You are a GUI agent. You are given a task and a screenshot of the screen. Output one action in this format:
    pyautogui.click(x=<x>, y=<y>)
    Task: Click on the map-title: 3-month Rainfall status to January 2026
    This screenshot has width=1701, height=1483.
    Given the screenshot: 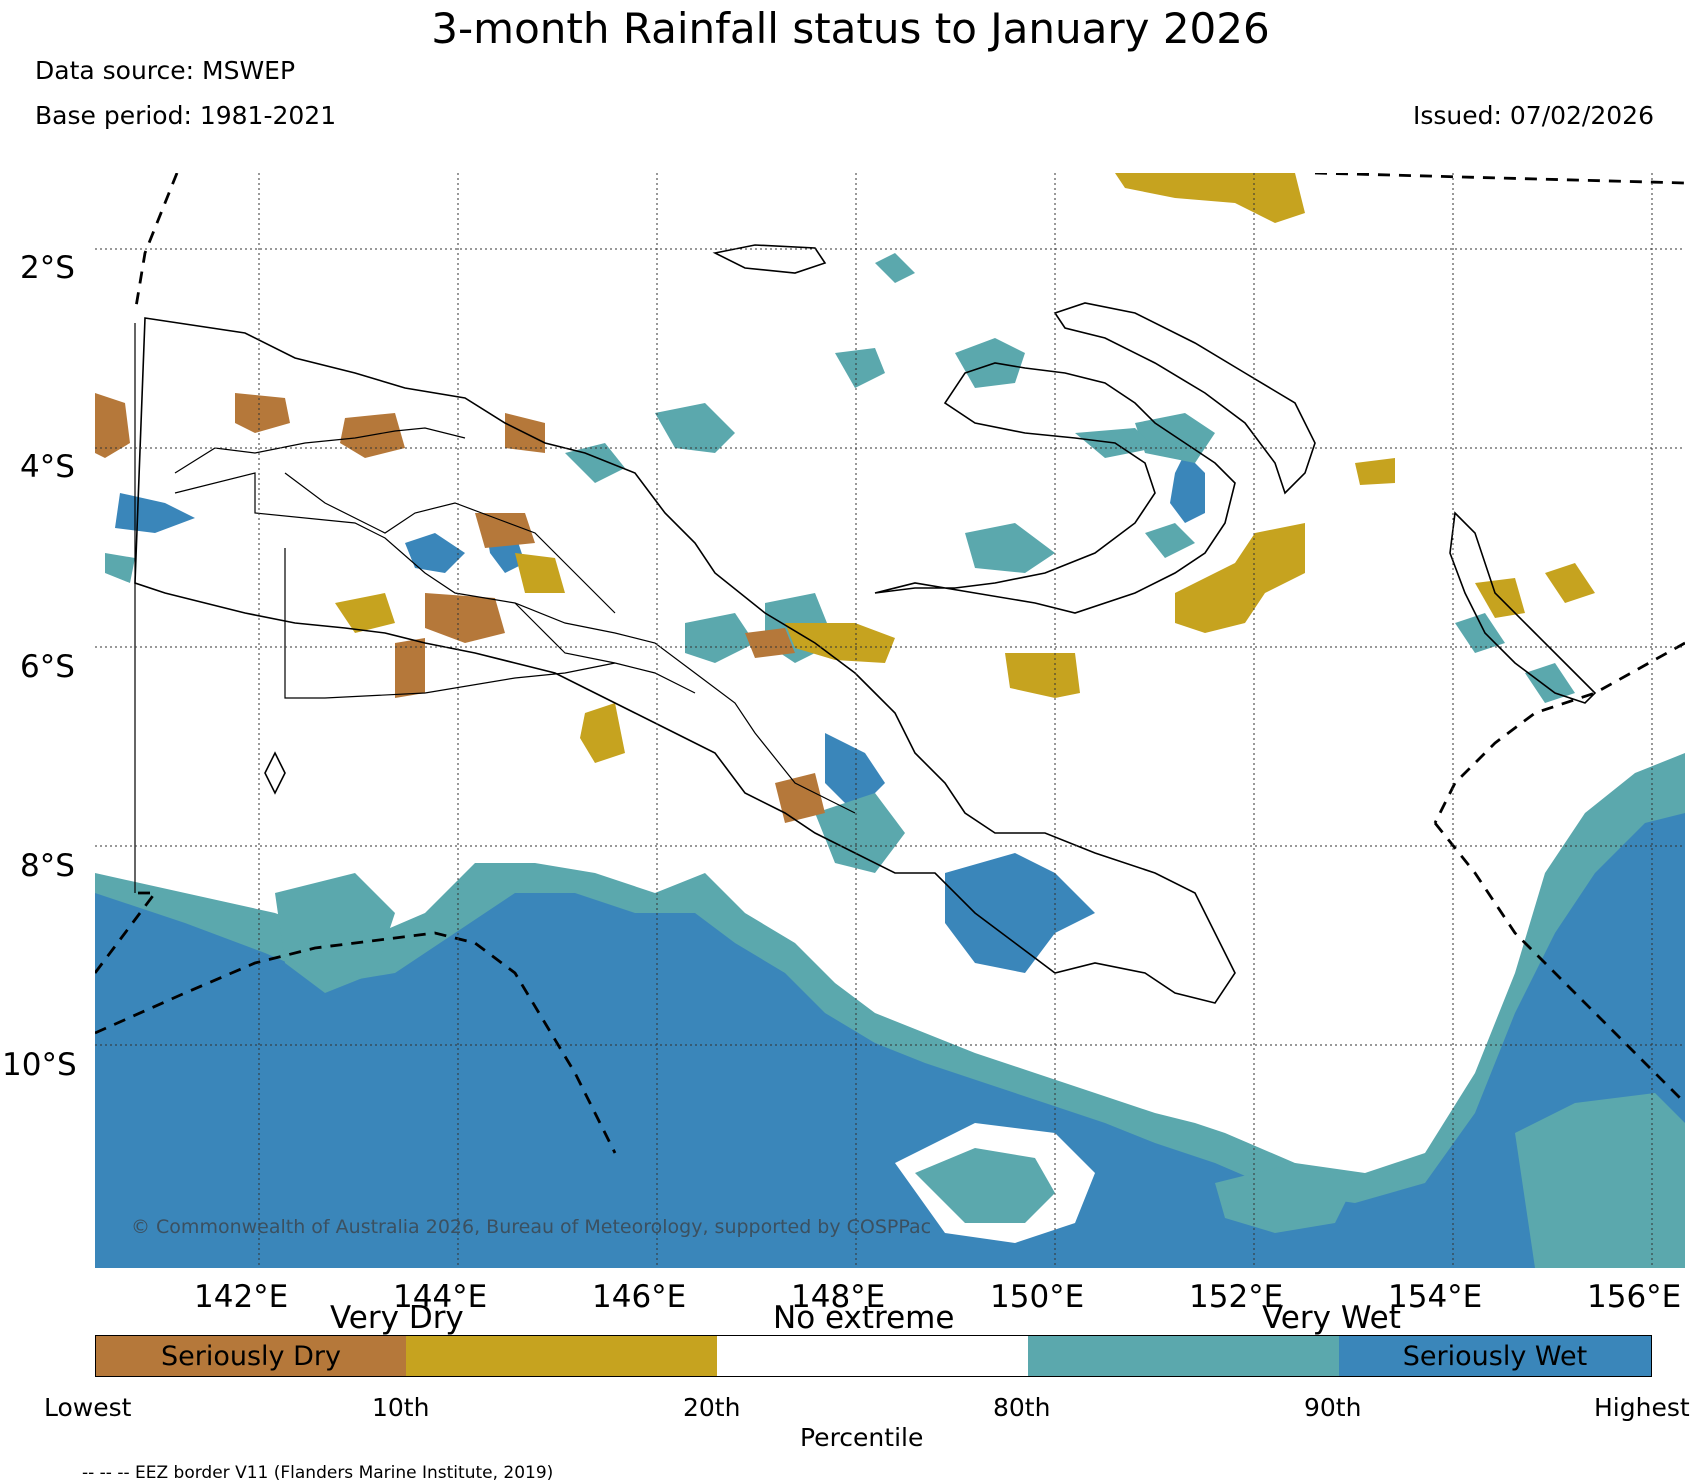 What is the action you would take?
    pyautogui.click(x=850, y=28)
    